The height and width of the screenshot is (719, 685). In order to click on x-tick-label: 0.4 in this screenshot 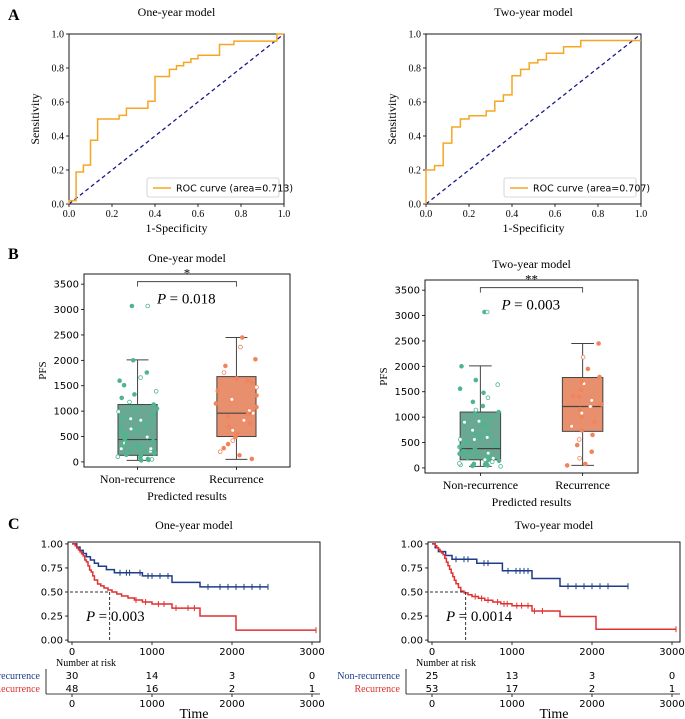, I will do `click(155, 214)`.